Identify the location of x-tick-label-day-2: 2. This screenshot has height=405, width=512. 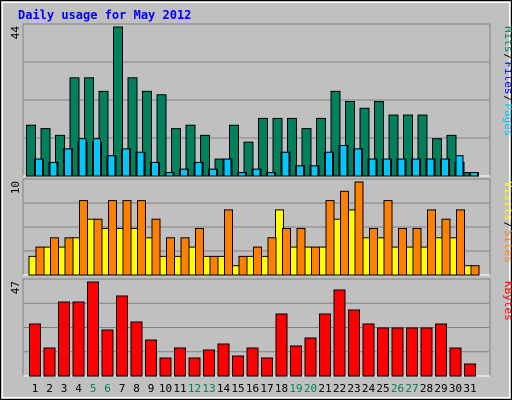
(49, 388).